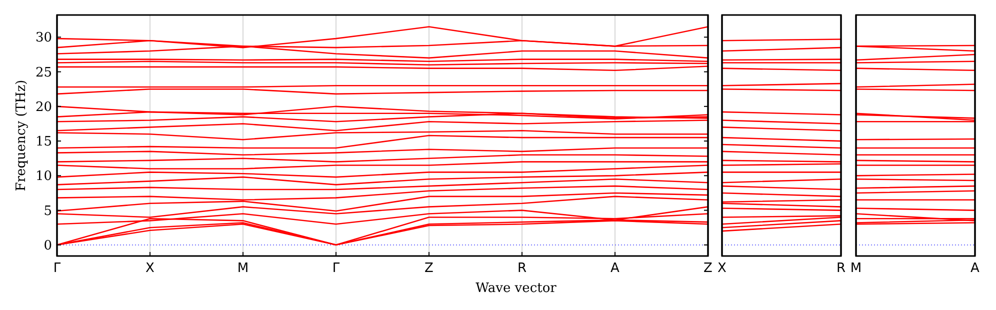  Describe the element at coordinates (21, 136) in the screenshot. I see `y-axis-title: Frequency (THz)` at that location.